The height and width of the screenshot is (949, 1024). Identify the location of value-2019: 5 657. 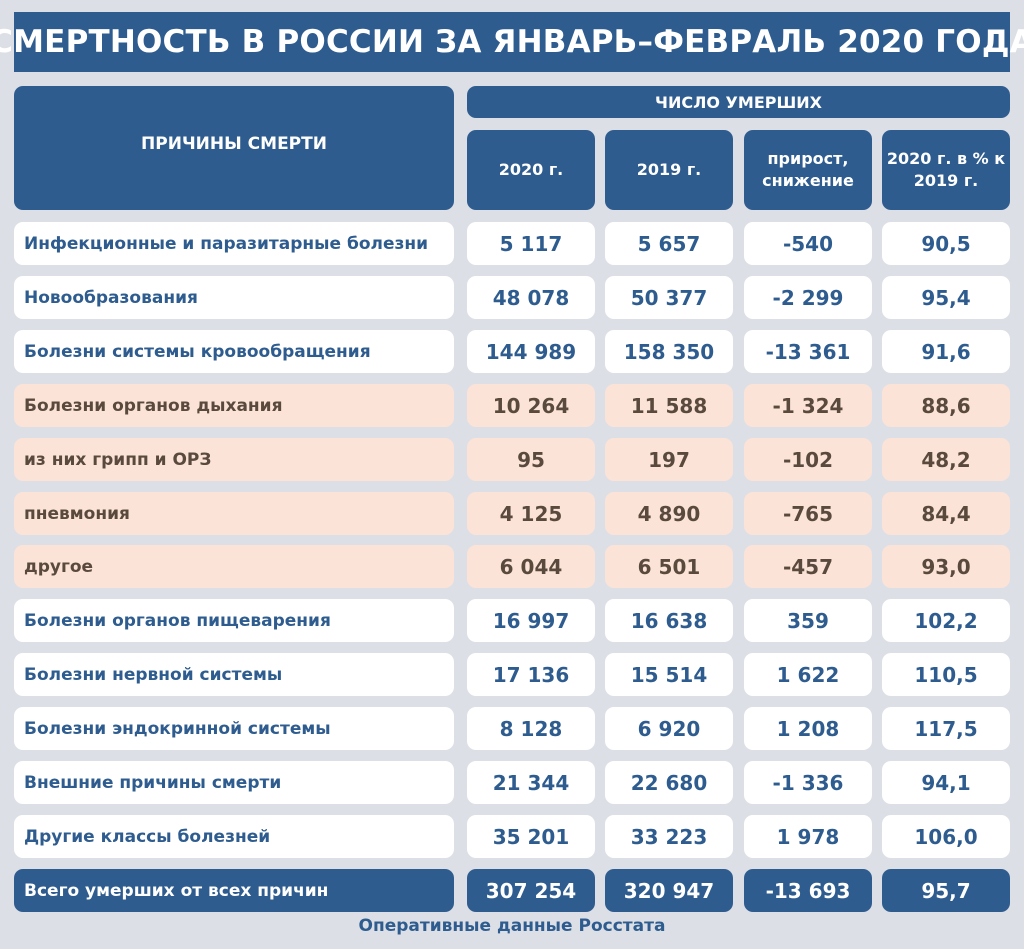
(669, 243).